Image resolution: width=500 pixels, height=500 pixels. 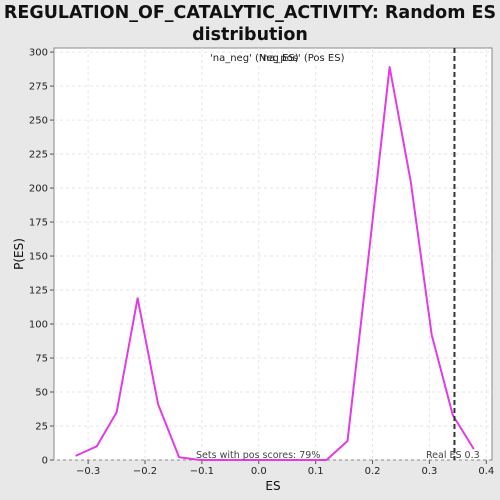 What do you see at coordinates (19, 254) in the screenshot?
I see `y-axis-label: P(ES)` at bounding box center [19, 254].